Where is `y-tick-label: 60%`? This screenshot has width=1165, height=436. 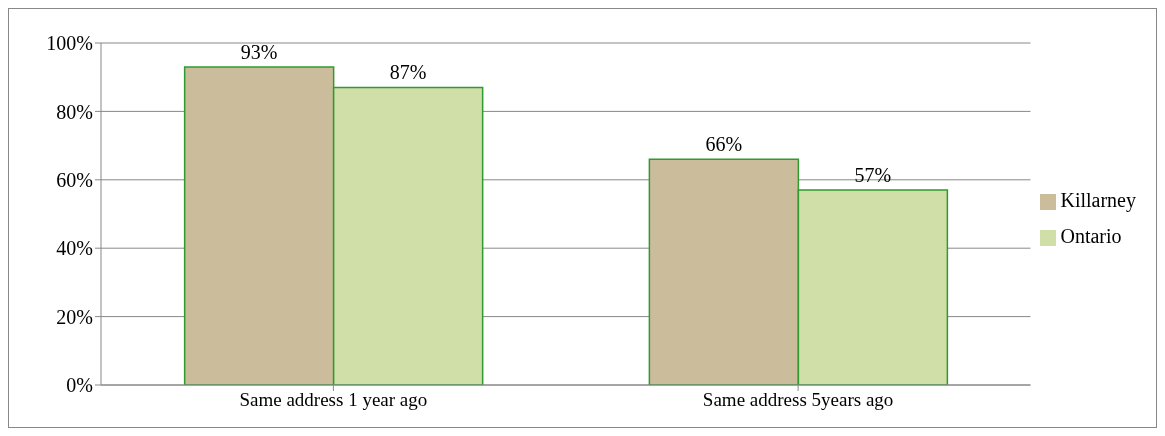 y-tick-label: 60% is located at coordinates (74, 179).